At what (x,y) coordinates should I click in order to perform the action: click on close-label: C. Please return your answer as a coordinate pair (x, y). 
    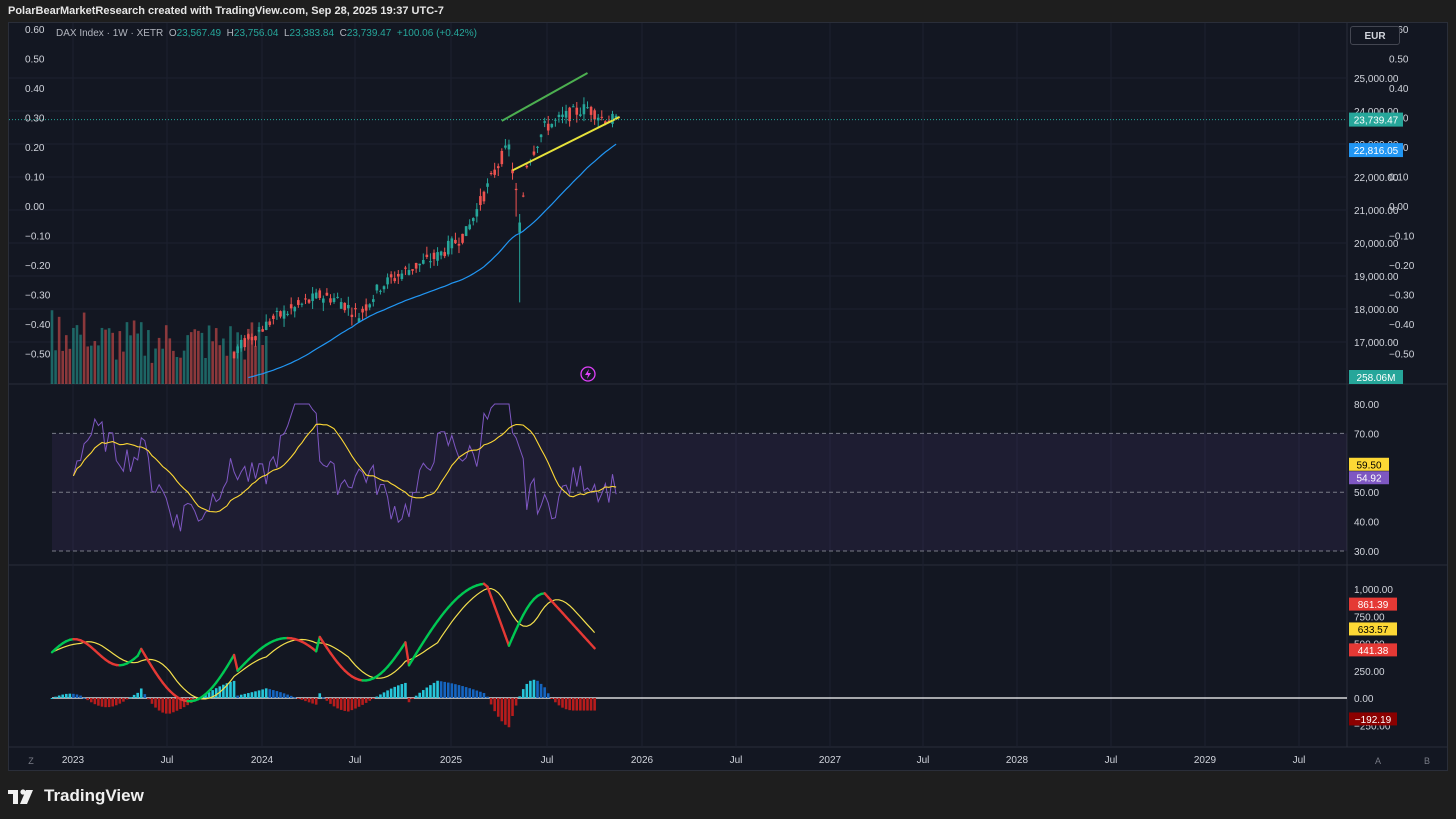
    Looking at the image, I should click on (343, 33).